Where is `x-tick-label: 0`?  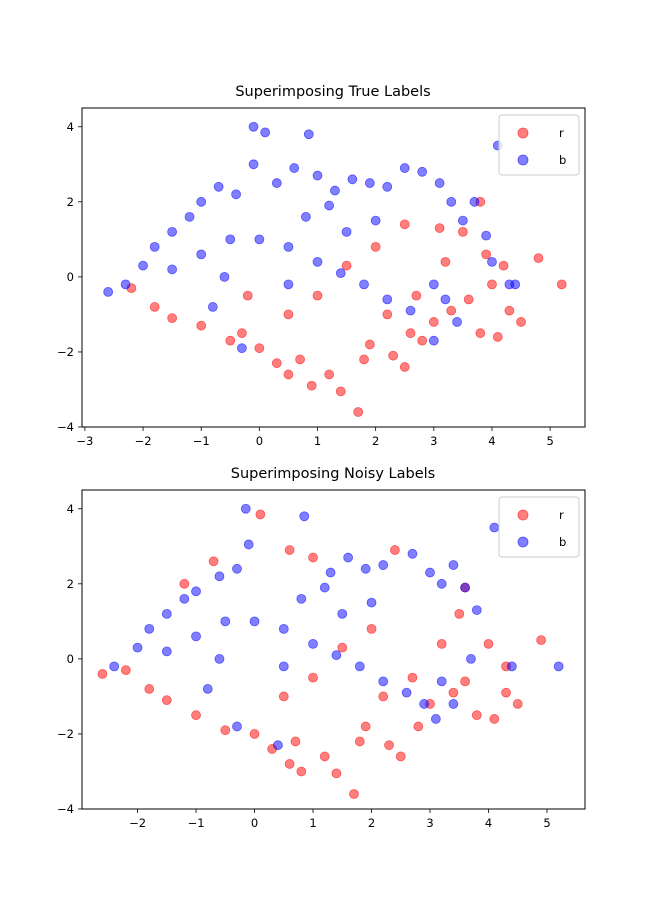 x-tick-label: 0 is located at coordinates (259, 441).